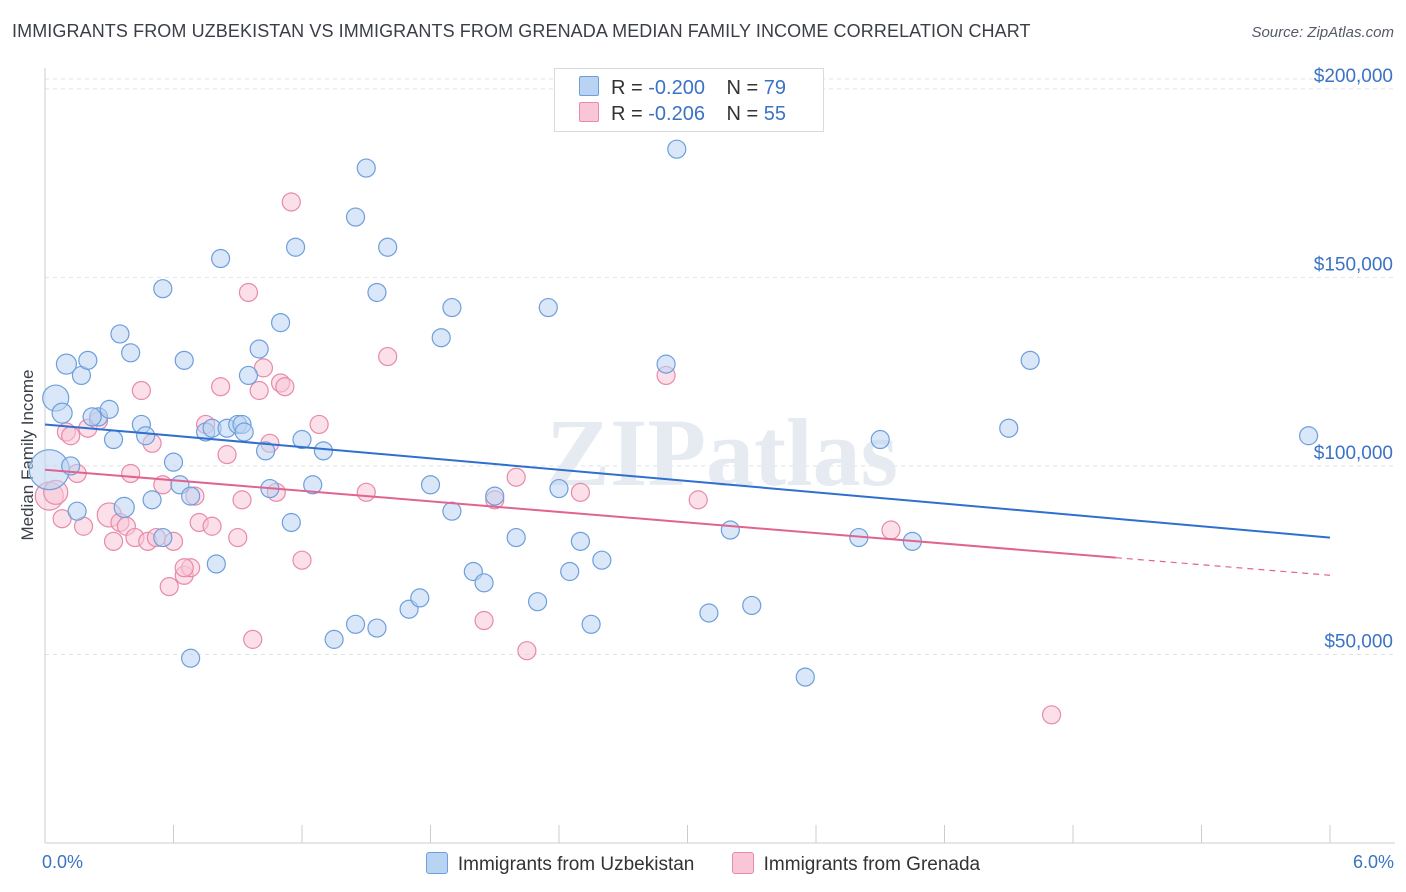  Describe the element at coordinates (576, 864) in the screenshot. I see `legend-label: Immigrants from Uzbekistan` at that location.